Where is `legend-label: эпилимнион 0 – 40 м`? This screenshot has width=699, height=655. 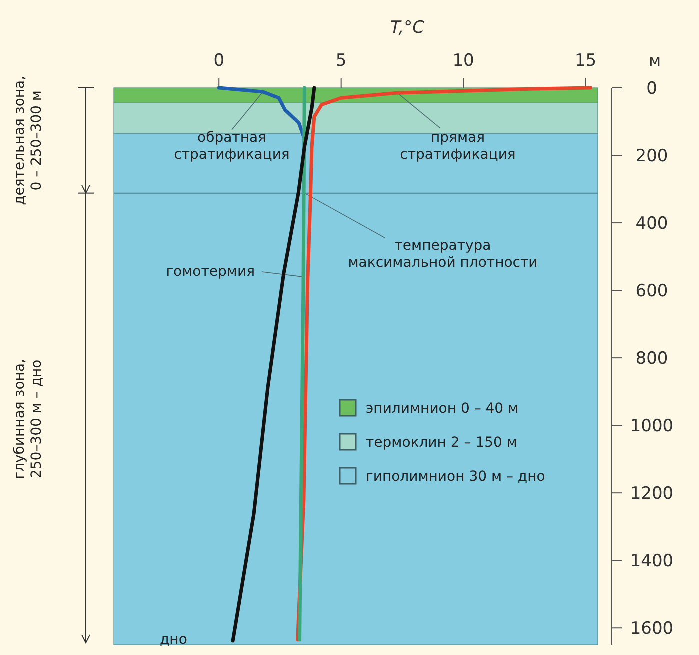
legend-label: эпилимнион 0 – 40 м is located at coordinates (442, 409).